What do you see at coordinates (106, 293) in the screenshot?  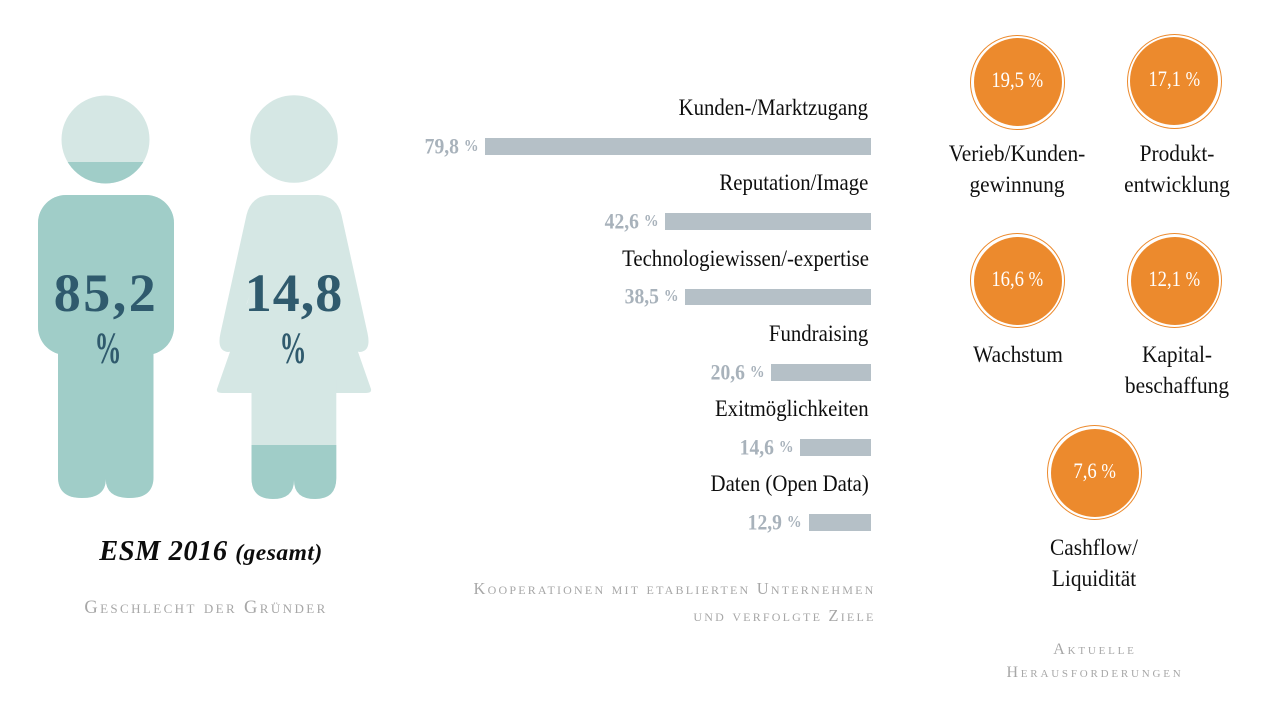 I see `svg-text: 85,2` at bounding box center [106, 293].